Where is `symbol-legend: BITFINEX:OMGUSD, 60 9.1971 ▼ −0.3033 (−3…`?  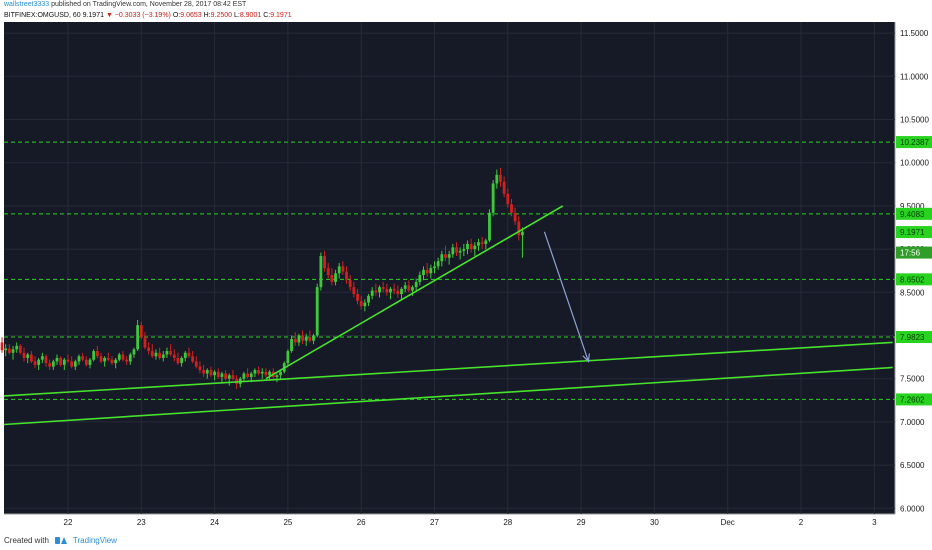
symbol-legend: BITFINEX:OMGUSD, 60 9.1971 ▼ −0.3033 (−3… is located at coordinates (148, 15).